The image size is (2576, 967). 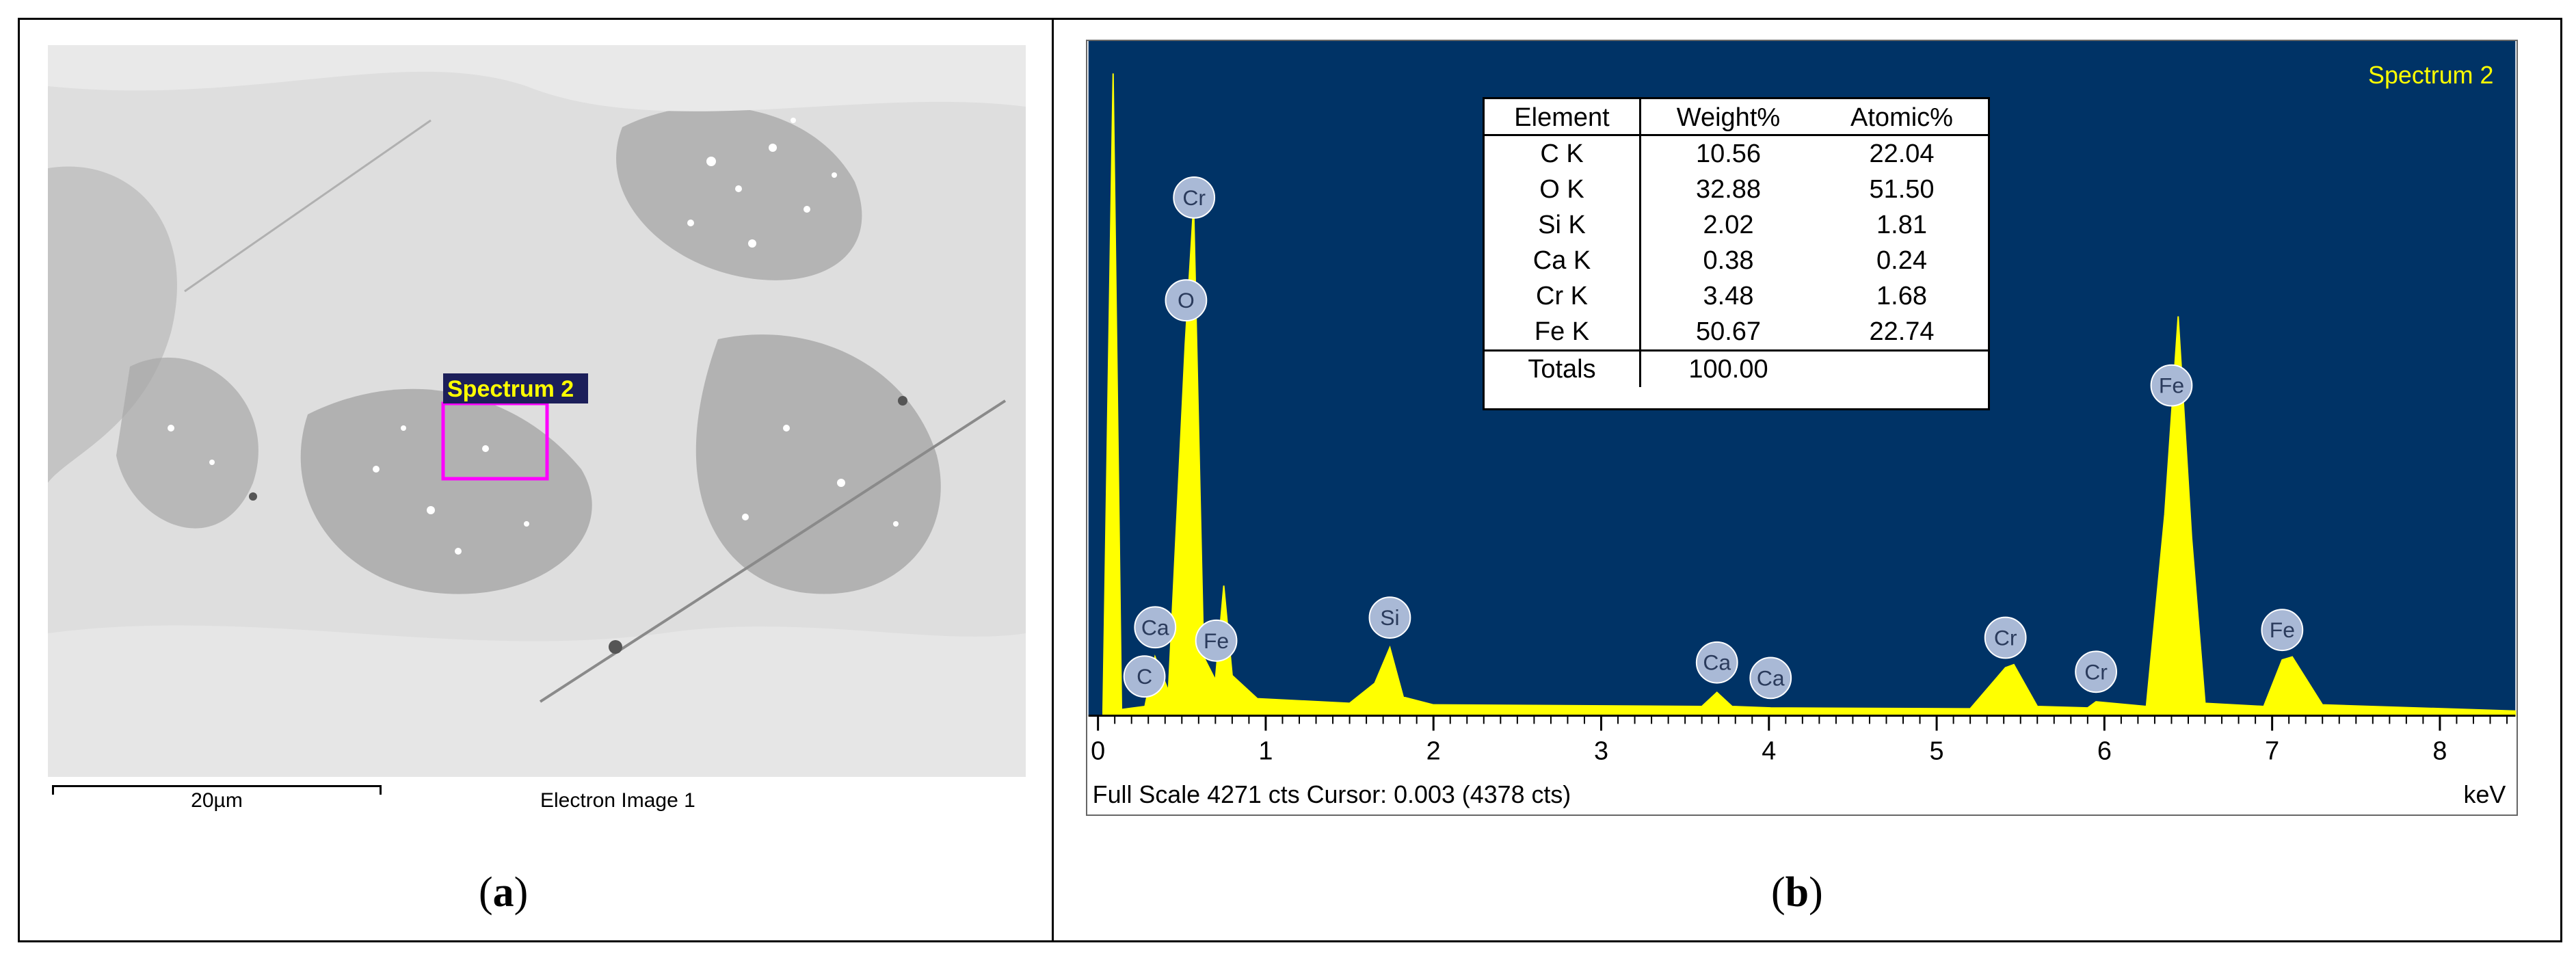 What do you see at coordinates (533, 336) in the screenshot?
I see `sem-particles` at bounding box center [533, 336].